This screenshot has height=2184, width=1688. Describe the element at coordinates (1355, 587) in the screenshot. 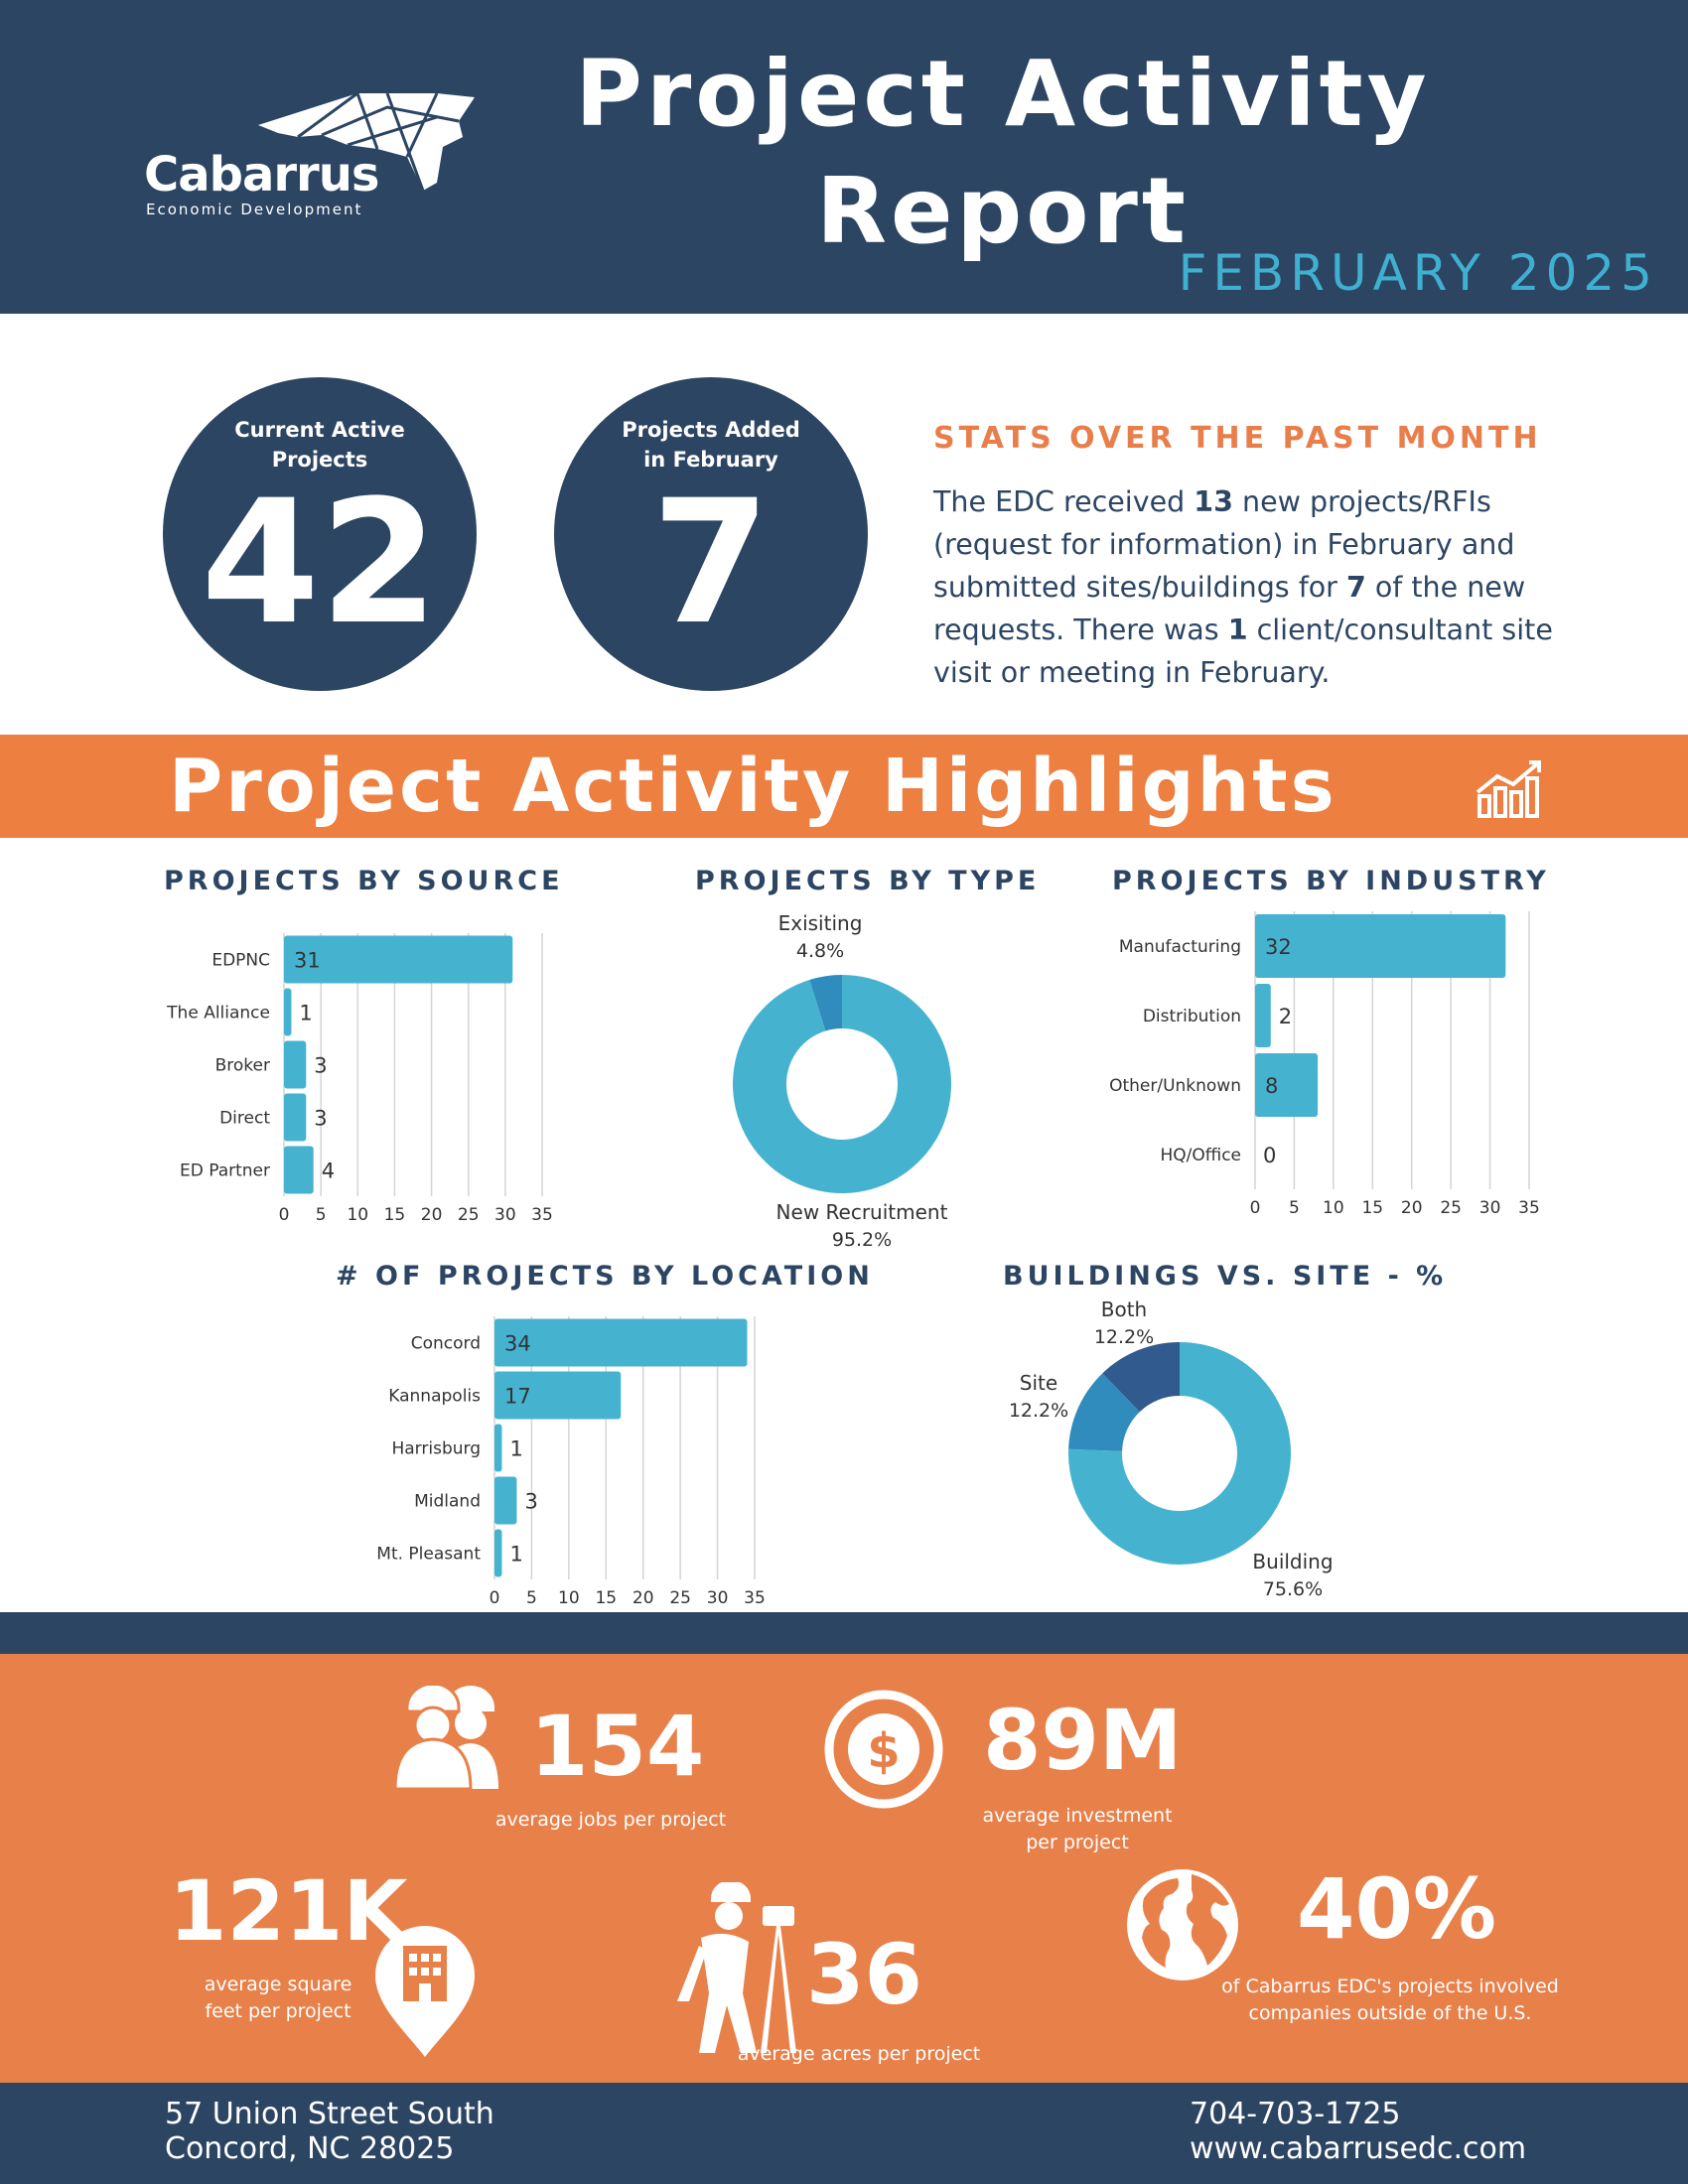

I see `stat-highlight-number: 7` at that location.